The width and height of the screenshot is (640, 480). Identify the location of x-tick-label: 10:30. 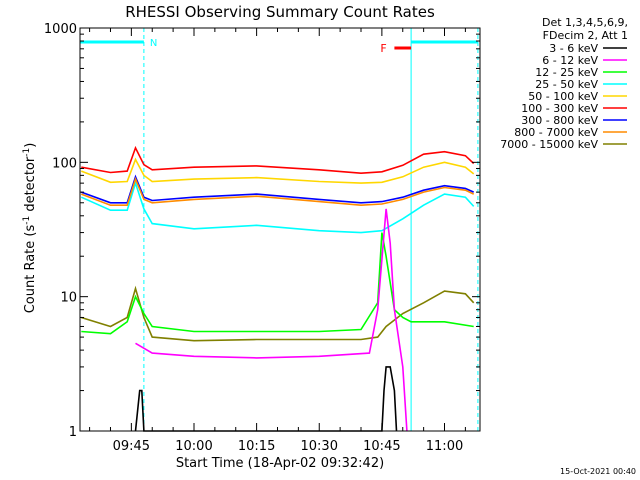
(319, 446).